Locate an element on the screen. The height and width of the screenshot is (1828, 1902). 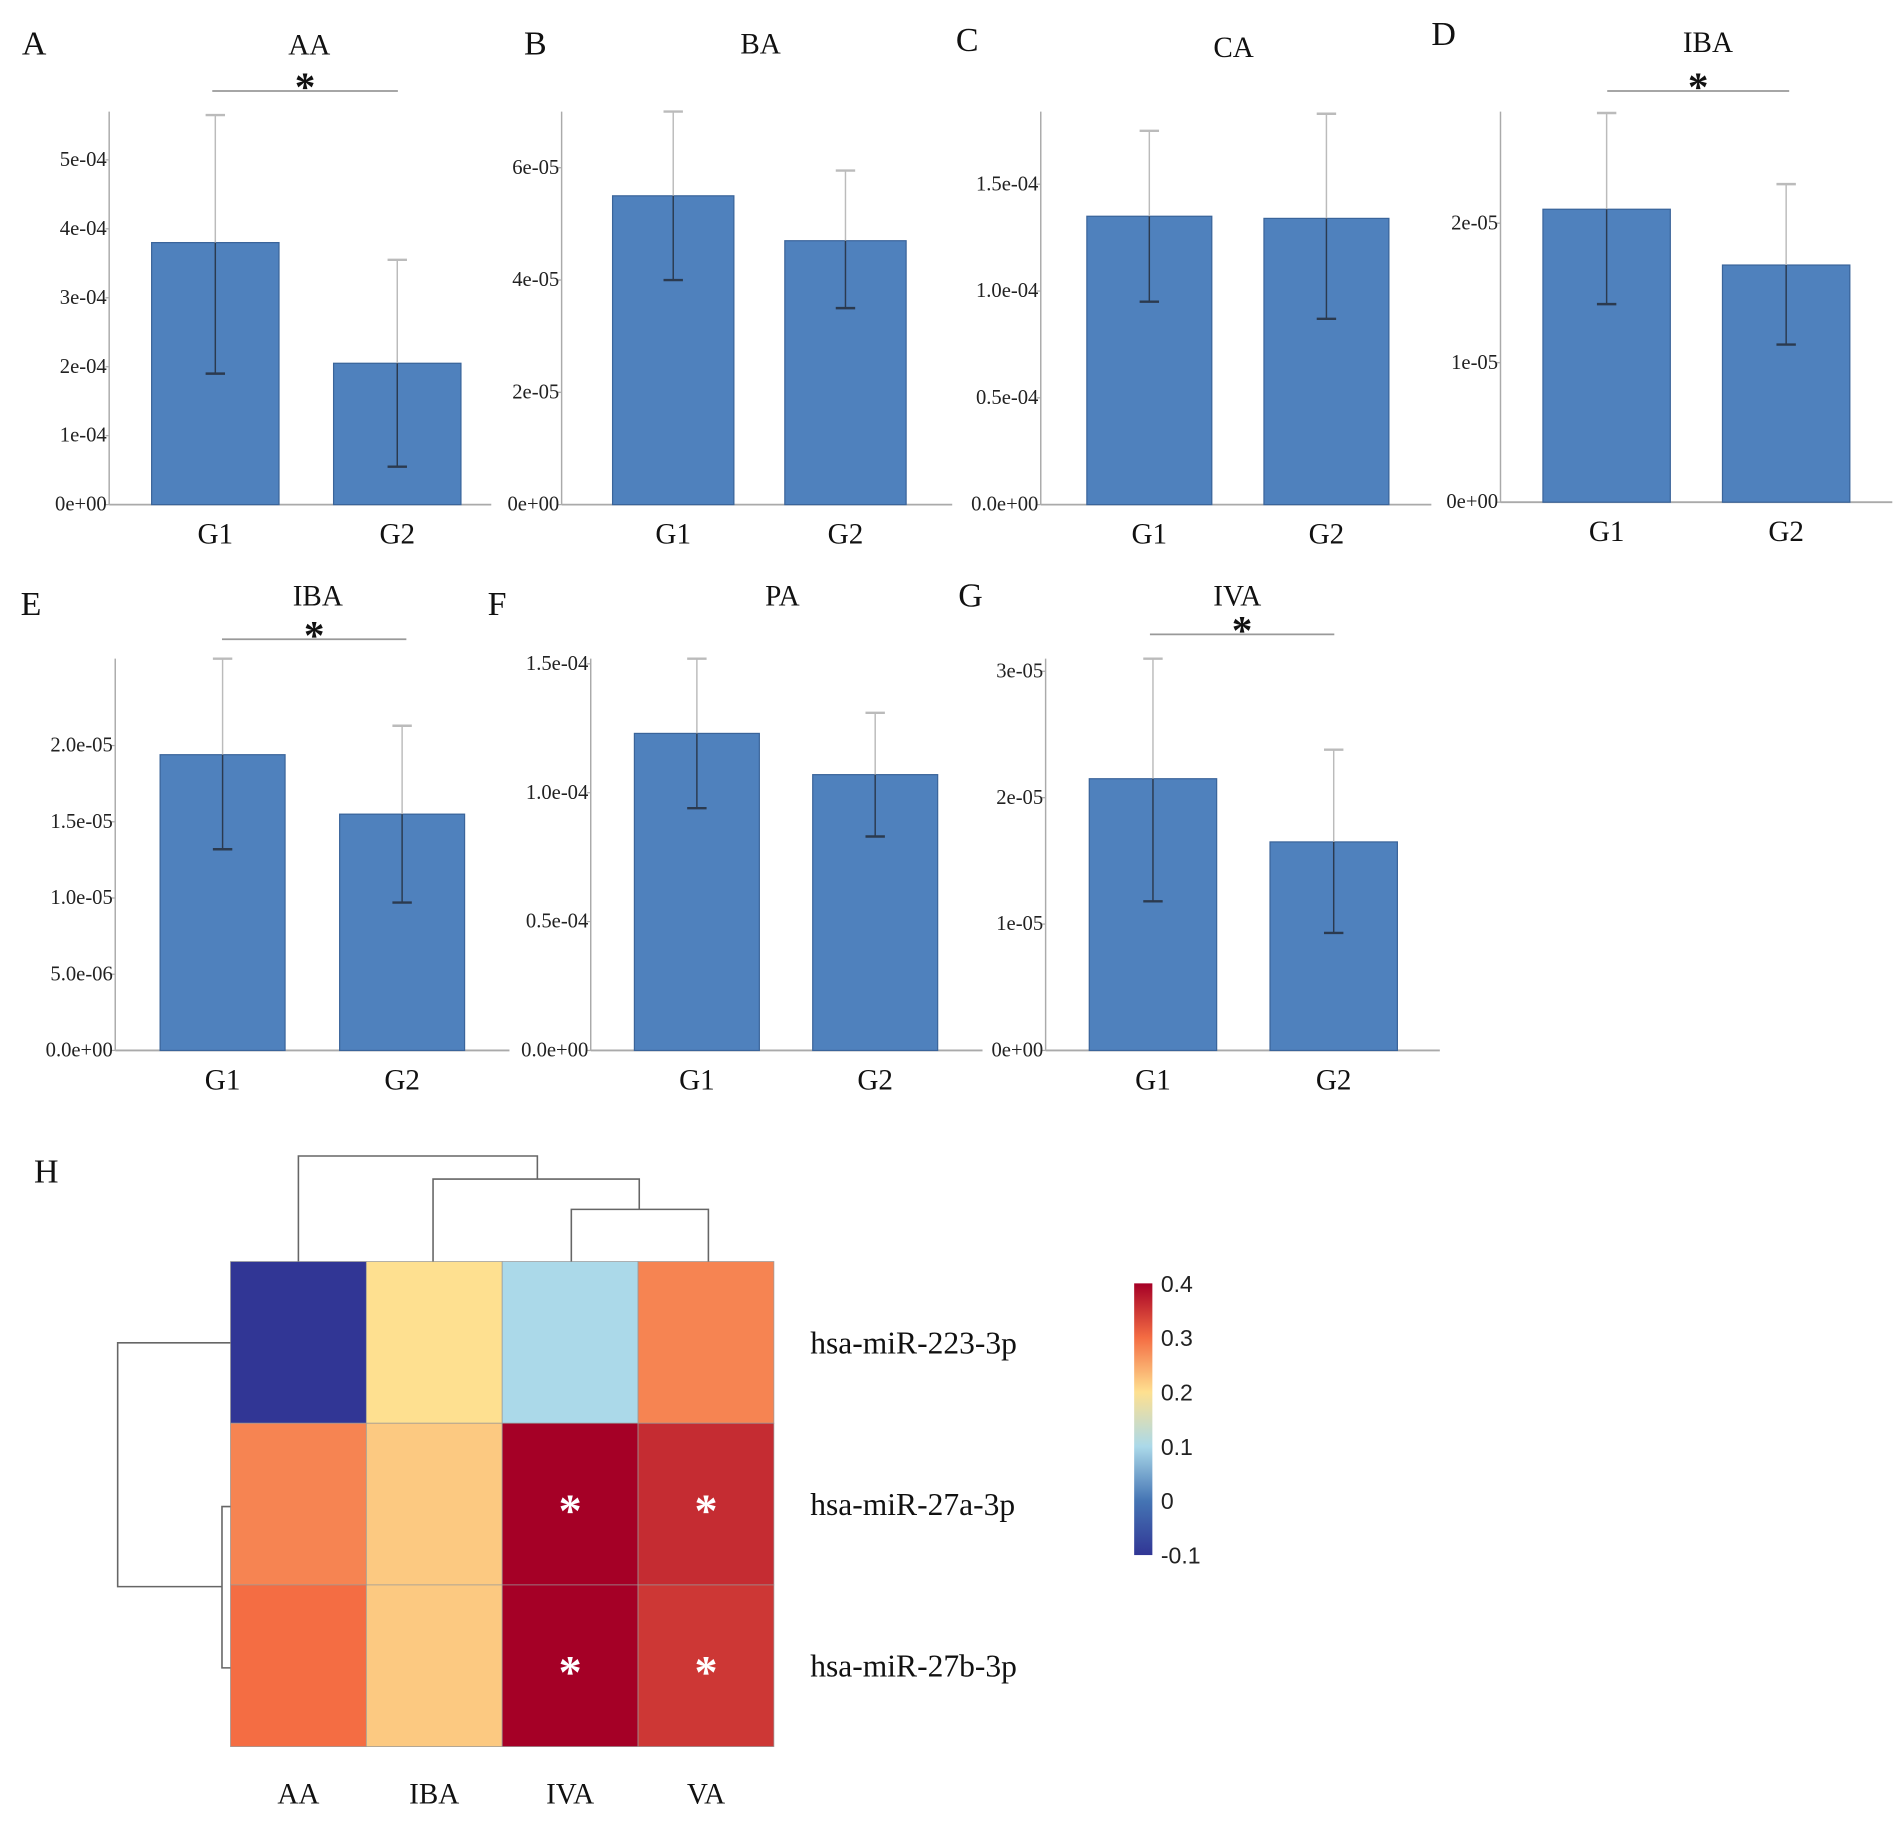
panel-letter: B is located at coordinates (535, 44).